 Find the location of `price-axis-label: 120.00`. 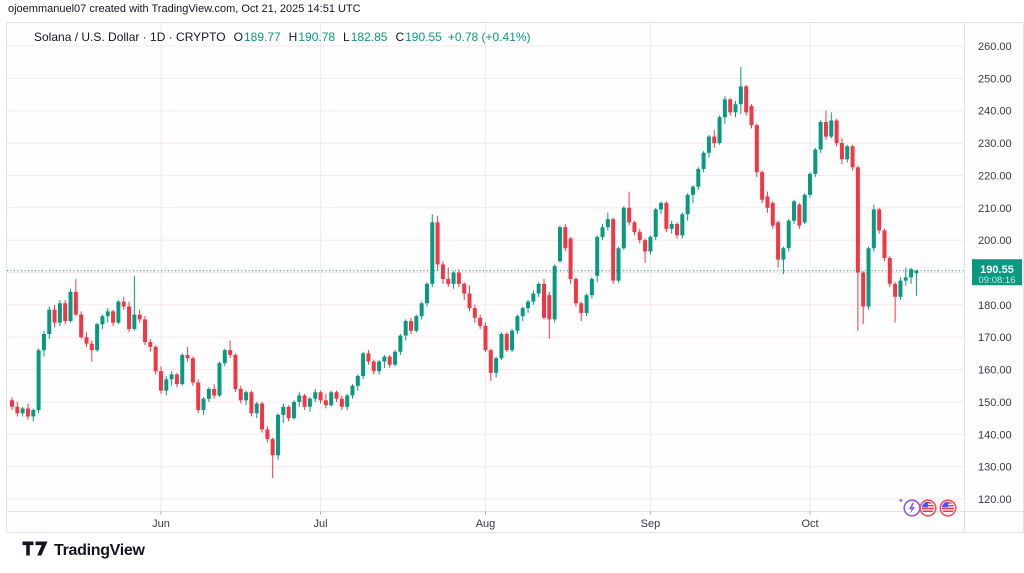

price-axis-label: 120.00 is located at coordinates (995, 500).